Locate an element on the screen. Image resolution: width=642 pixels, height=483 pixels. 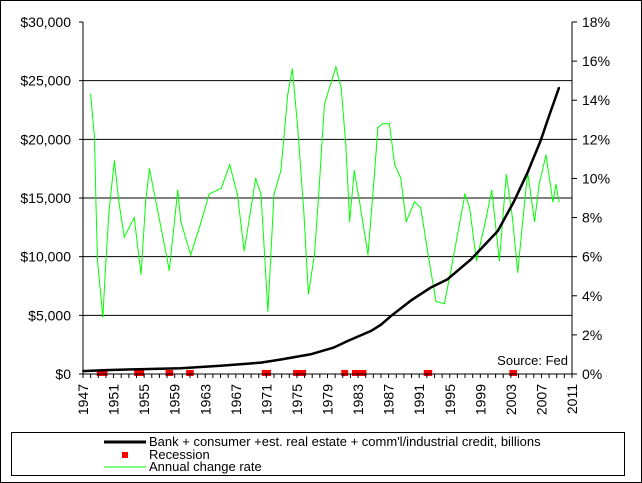
x-axis-tick-label: 2007 is located at coordinates (541, 399).